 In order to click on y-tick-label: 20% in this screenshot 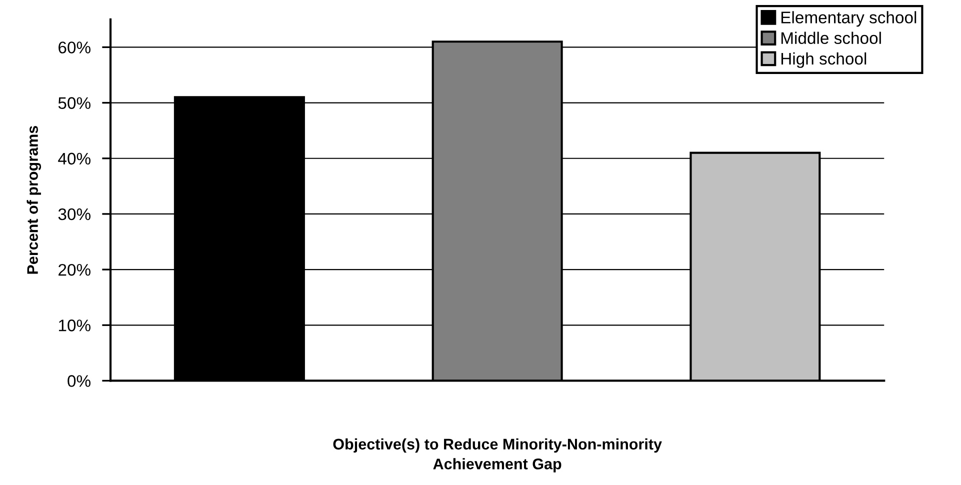, I will do `click(74, 270)`.